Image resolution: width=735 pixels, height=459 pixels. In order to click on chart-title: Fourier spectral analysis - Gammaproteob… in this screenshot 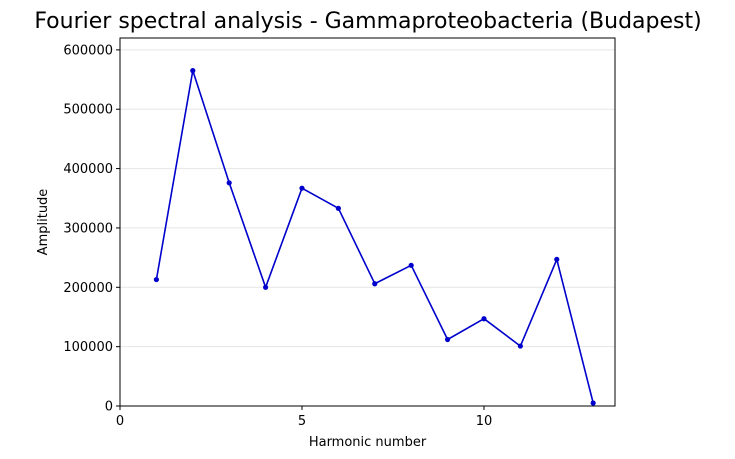, I will do `click(367, 21)`.